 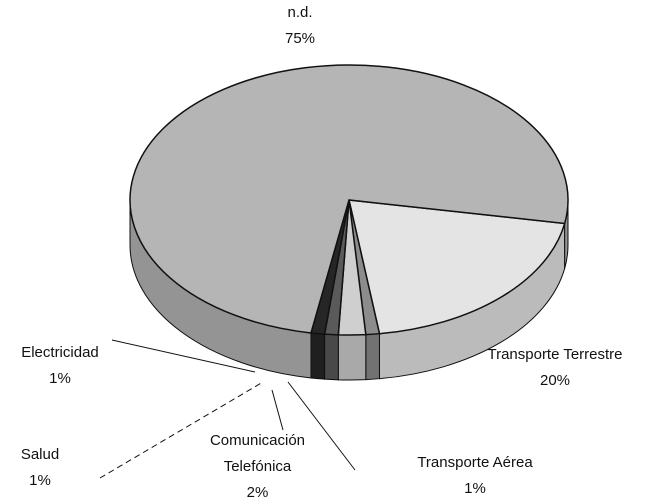 I want to click on value-label: 20%, so click(x=555, y=380).